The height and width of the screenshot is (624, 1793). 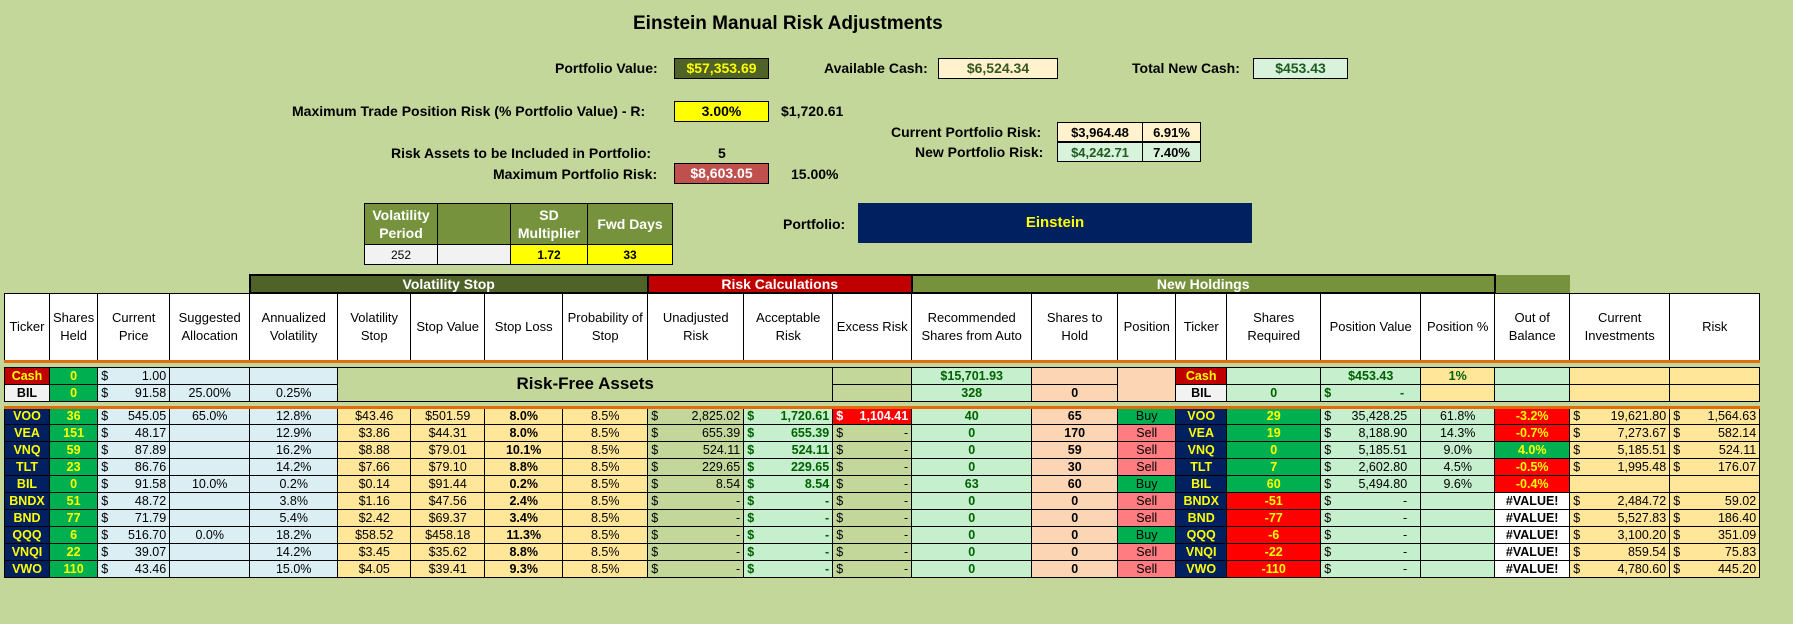 I want to click on total-new-cash-label: Total New Cash:, so click(x=1186, y=68).